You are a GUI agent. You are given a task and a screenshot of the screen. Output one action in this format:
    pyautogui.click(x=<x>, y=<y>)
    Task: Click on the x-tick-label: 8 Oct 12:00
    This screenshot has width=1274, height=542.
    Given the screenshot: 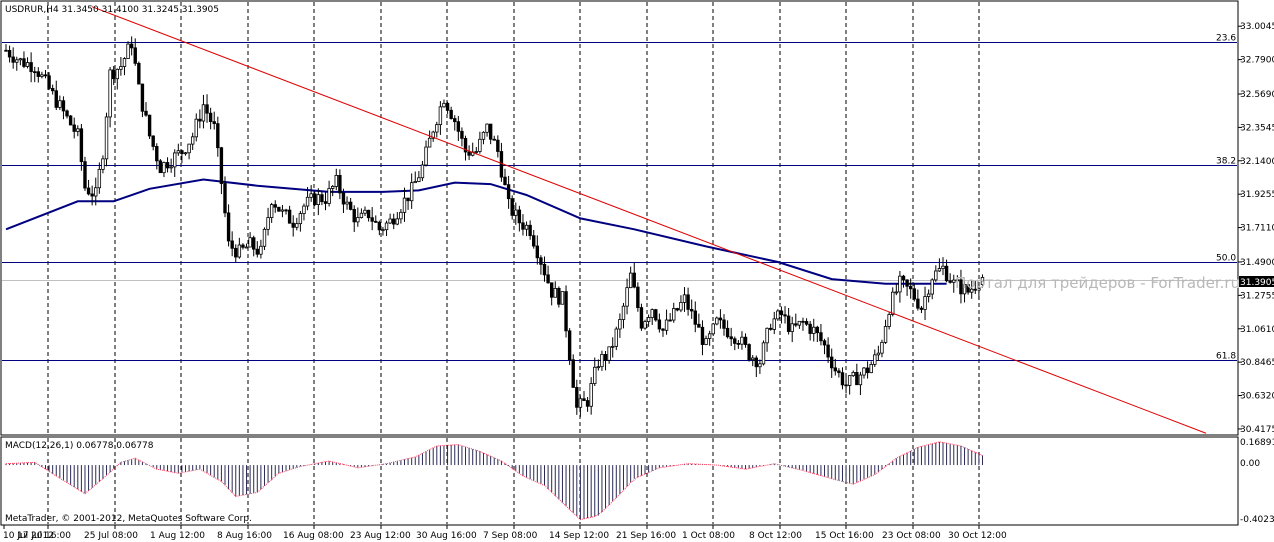 What is the action you would take?
    pyautogui.click(x=775, y=536)
    